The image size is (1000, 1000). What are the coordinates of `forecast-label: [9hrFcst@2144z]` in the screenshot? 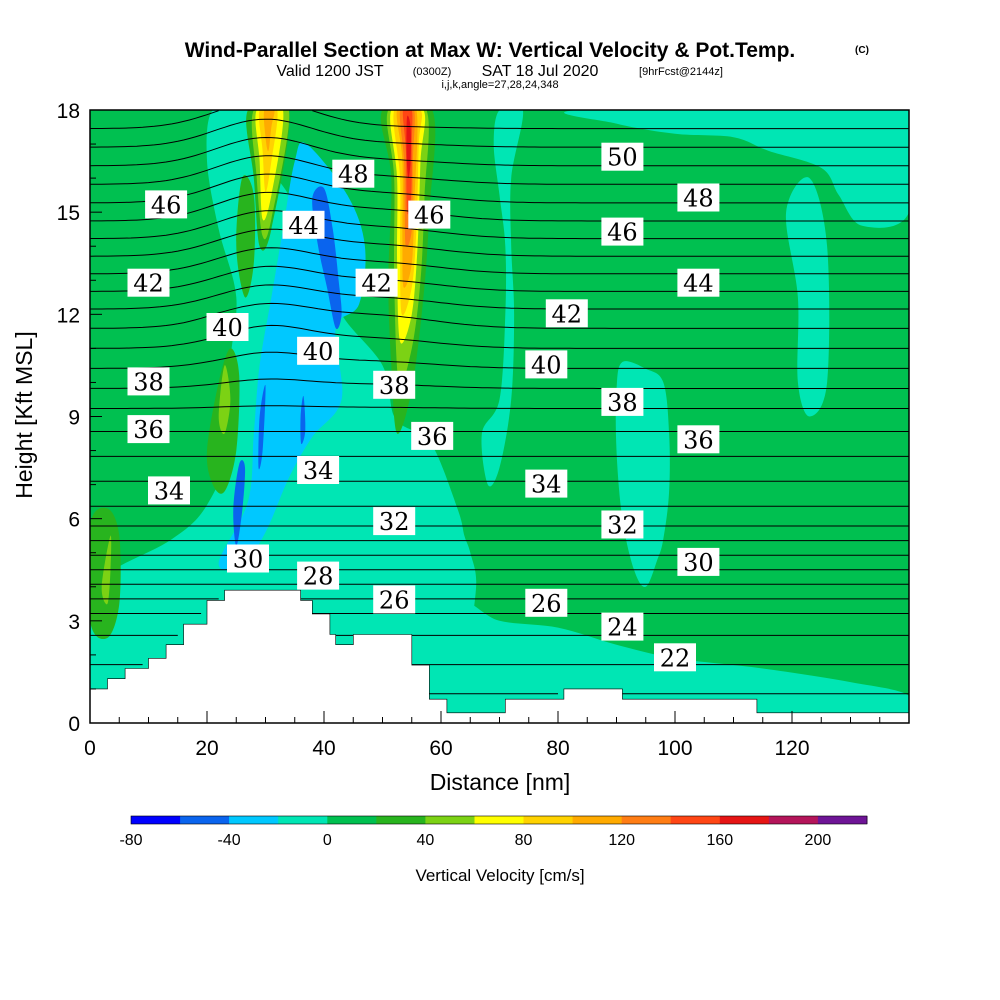 It's located at (681, 72).